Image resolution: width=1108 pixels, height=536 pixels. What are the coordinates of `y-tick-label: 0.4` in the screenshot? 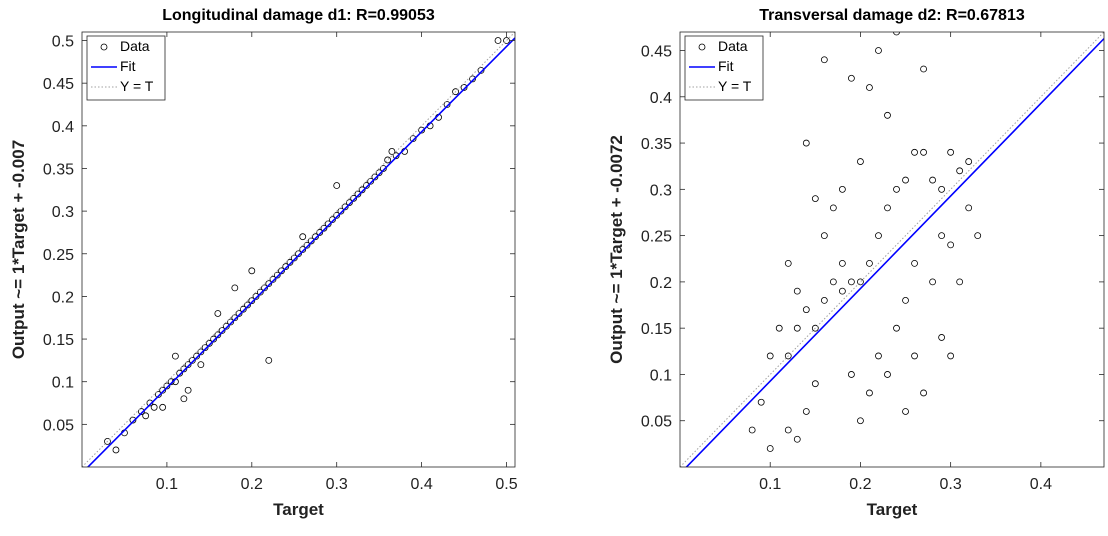 It's located at (661, 98).